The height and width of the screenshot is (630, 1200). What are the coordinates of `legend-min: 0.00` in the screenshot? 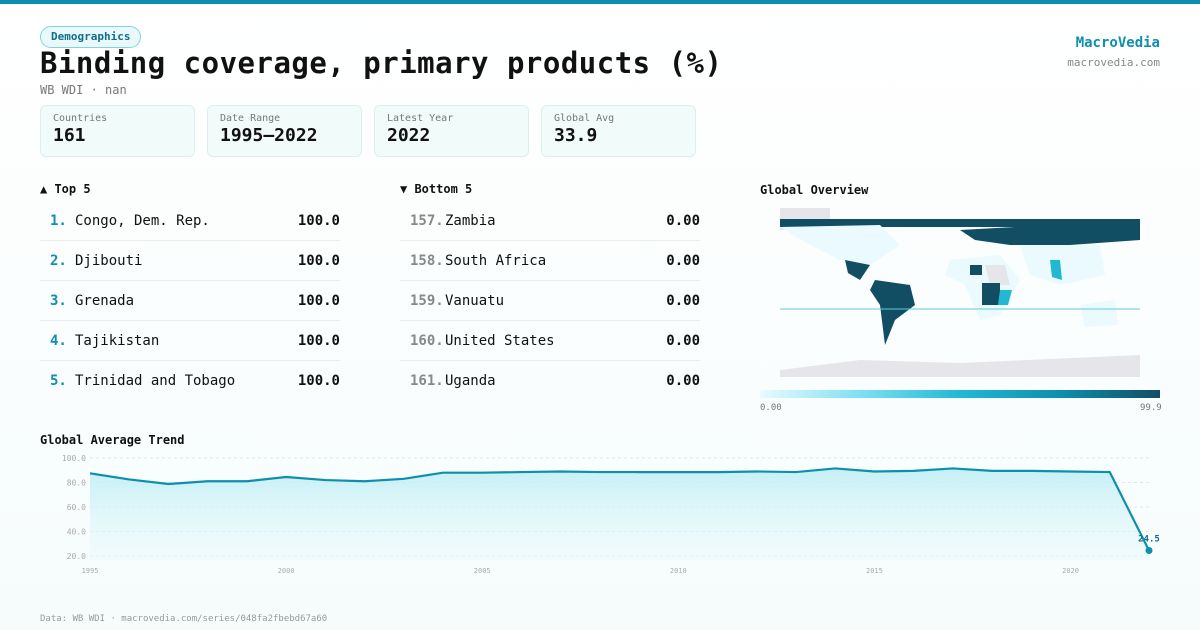 It's located at (771, 408).